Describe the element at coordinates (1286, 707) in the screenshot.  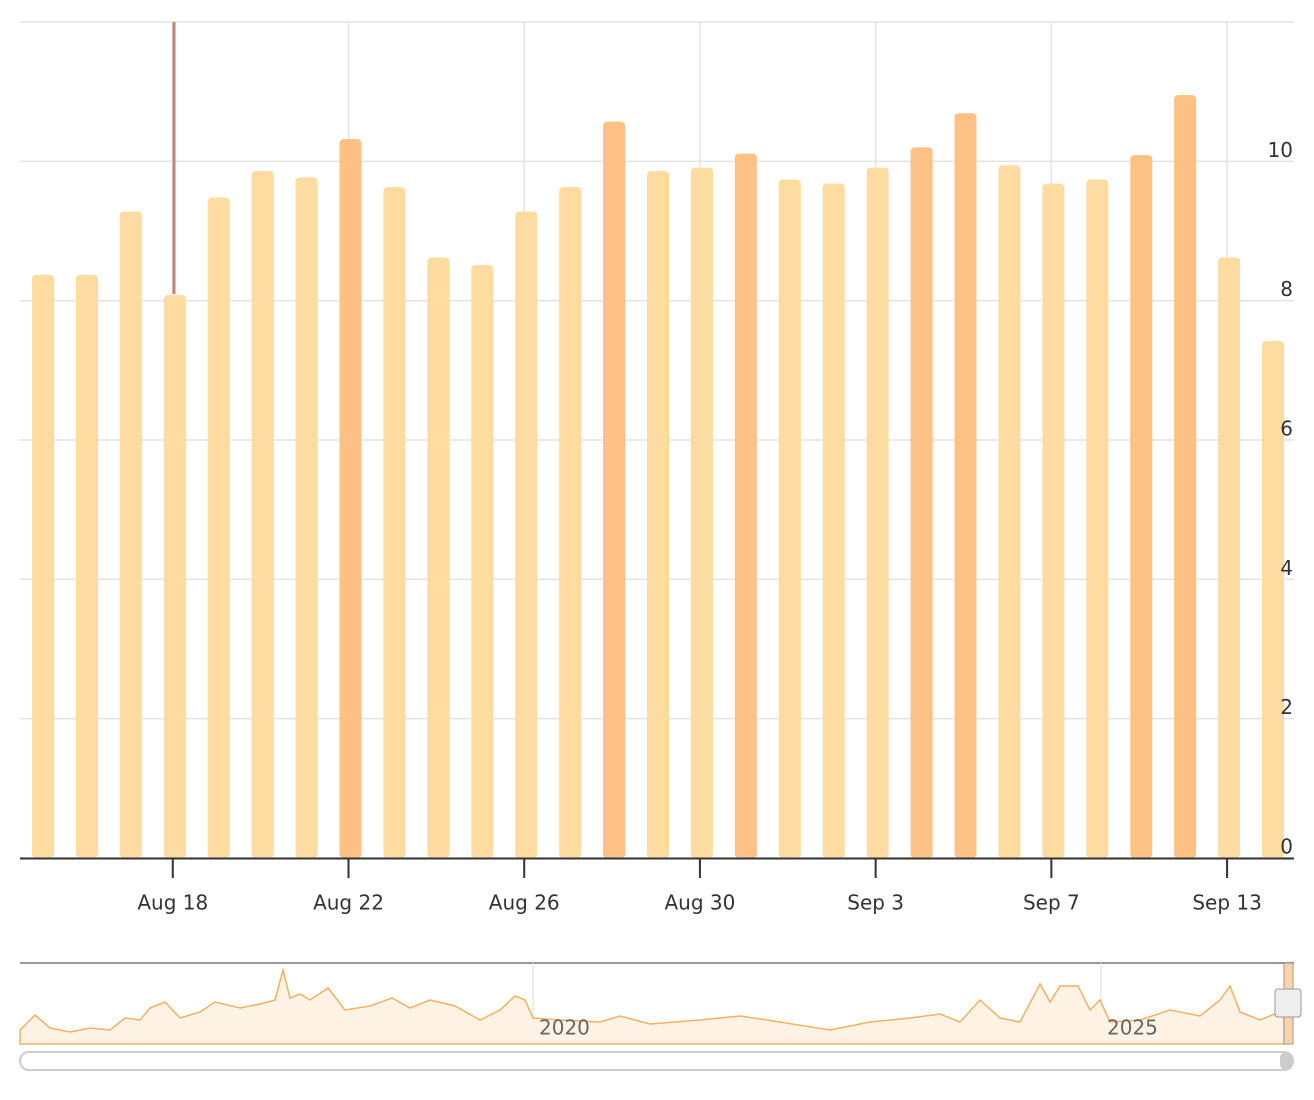
I see `y-tick-label: 2` at that location.